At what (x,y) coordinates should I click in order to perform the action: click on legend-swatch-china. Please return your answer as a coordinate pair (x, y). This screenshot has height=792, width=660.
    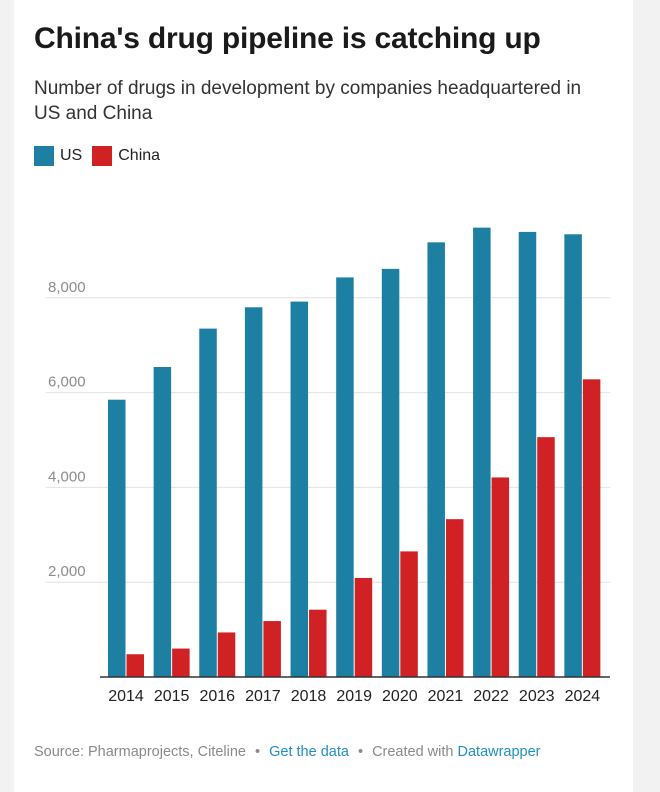
    Looking at the image, I should click on (102, 156).